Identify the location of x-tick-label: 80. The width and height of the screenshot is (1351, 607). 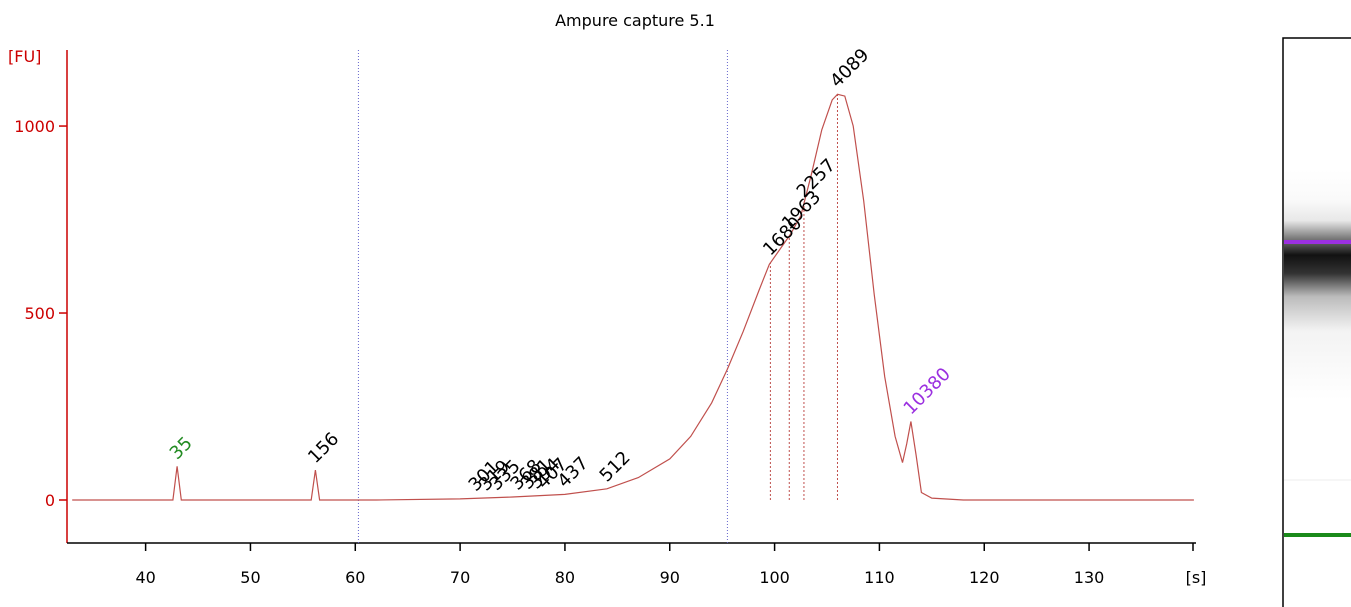
(565, 577).